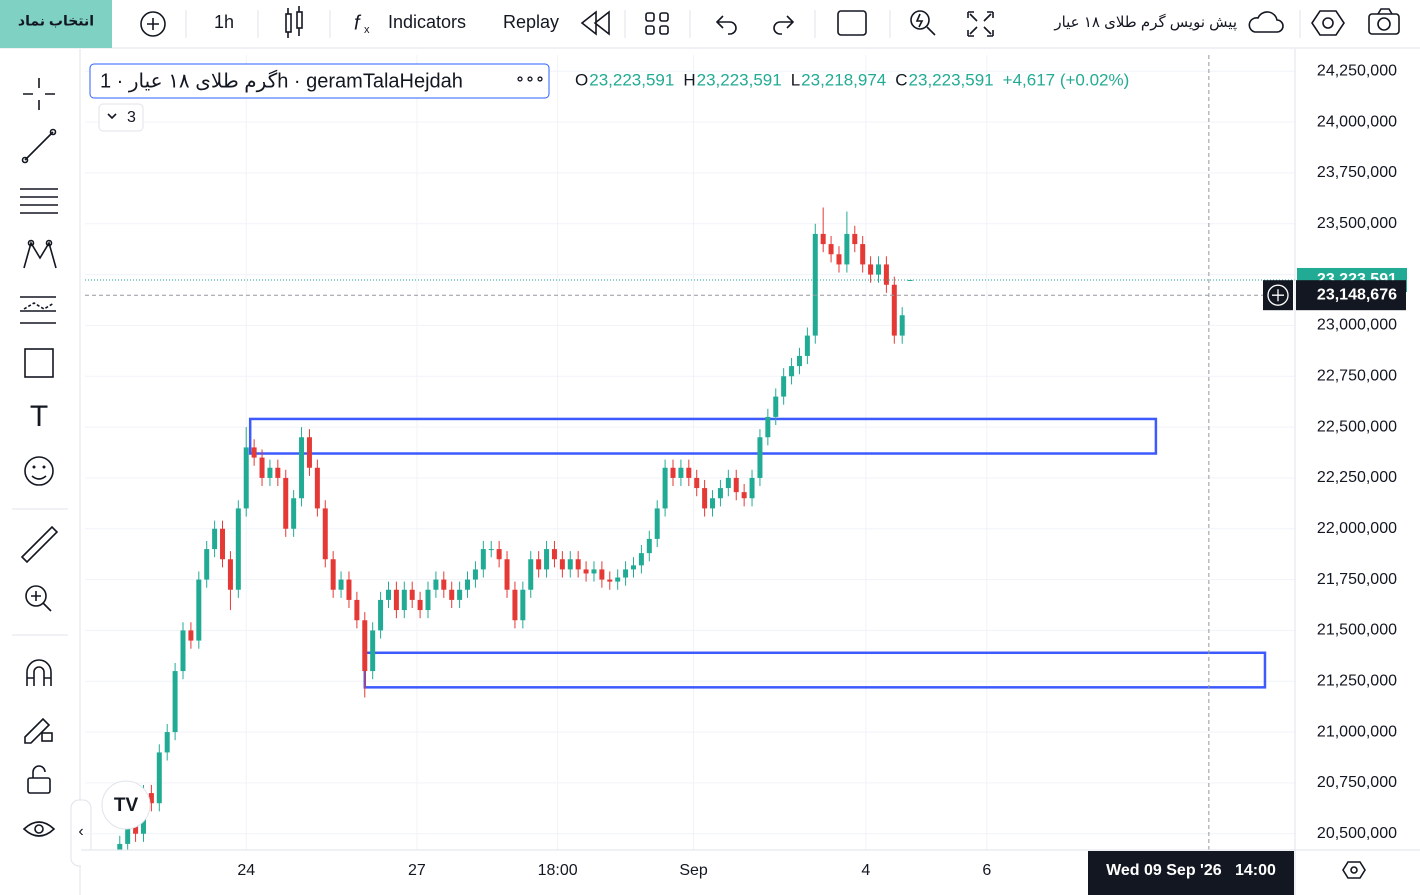  What do you see at coordinates (39, 146) in the screenshot?
I see `trend-line-tool` at bounding box center [39, 146].